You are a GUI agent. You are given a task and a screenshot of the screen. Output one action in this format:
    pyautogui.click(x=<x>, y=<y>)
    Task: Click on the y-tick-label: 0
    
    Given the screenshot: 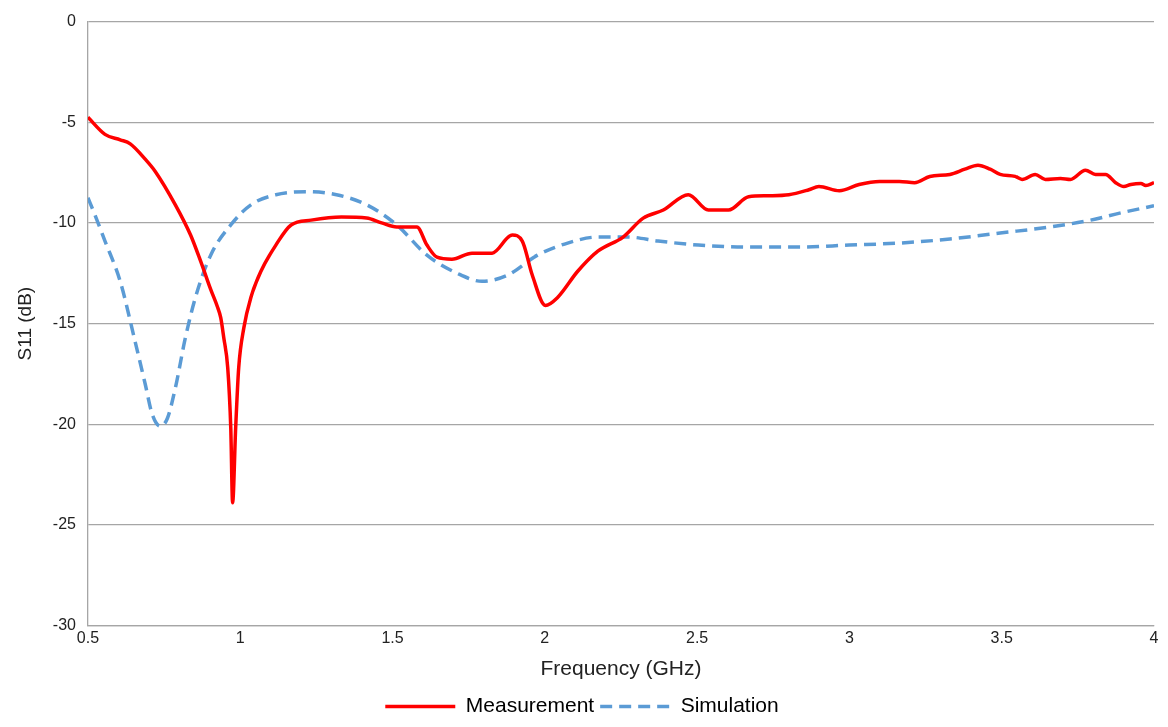 What is the action you would take?
    pyautogui.click(x=72, y=21)
    